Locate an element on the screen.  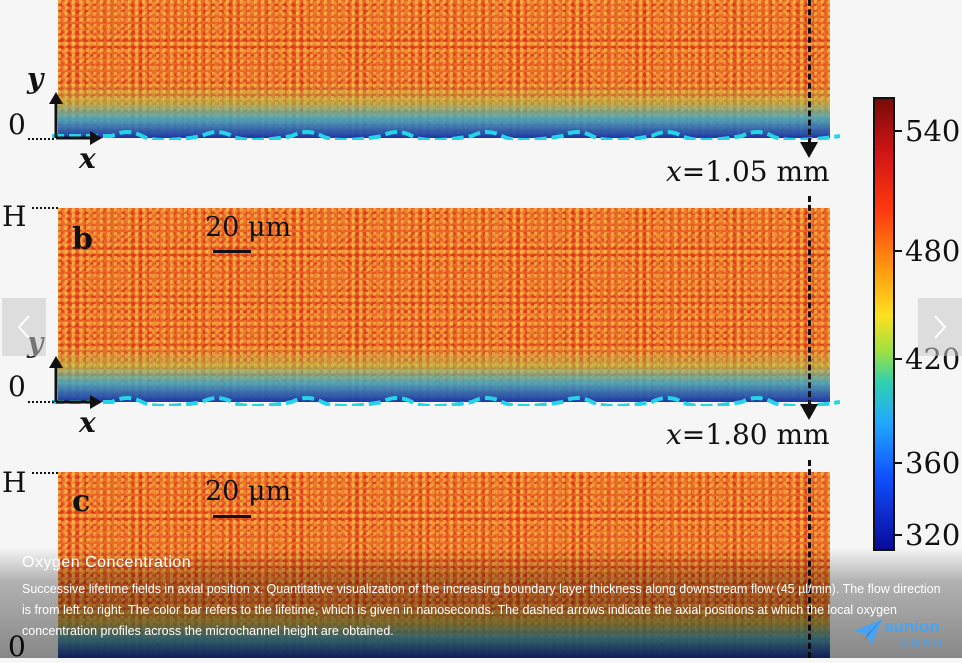
next-slide-button is located at coordinates (940, 327).